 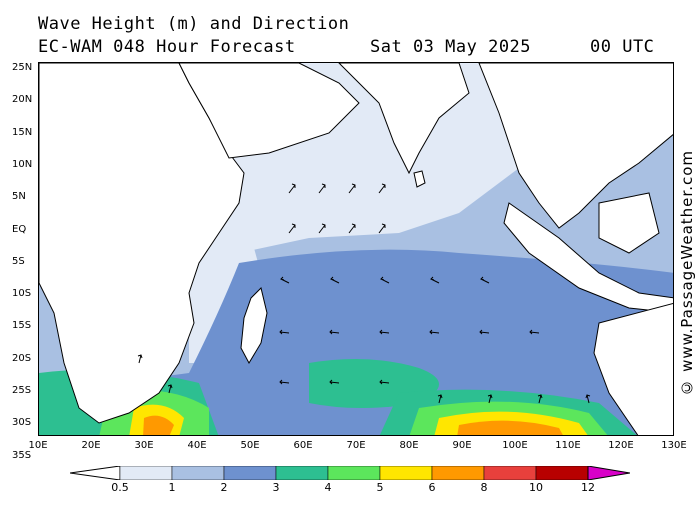 I want to click on lon-label: 110E, so click(x=568, y=445).